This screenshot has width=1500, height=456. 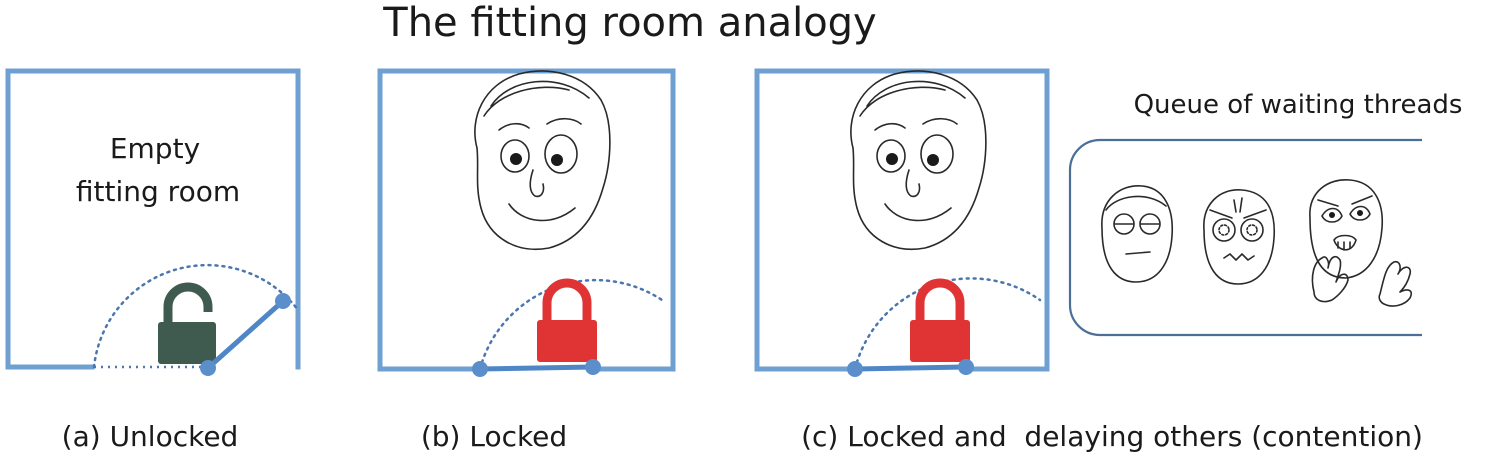 I want to click on unlocked-padlock-icon, so click(x=187, y=323).